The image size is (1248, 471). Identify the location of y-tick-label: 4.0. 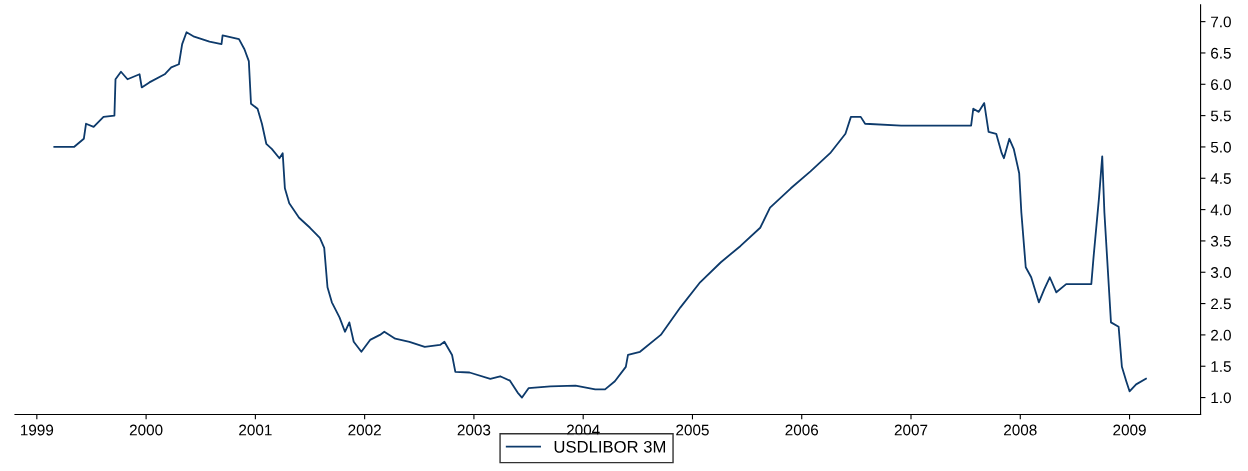
(1220, 210).